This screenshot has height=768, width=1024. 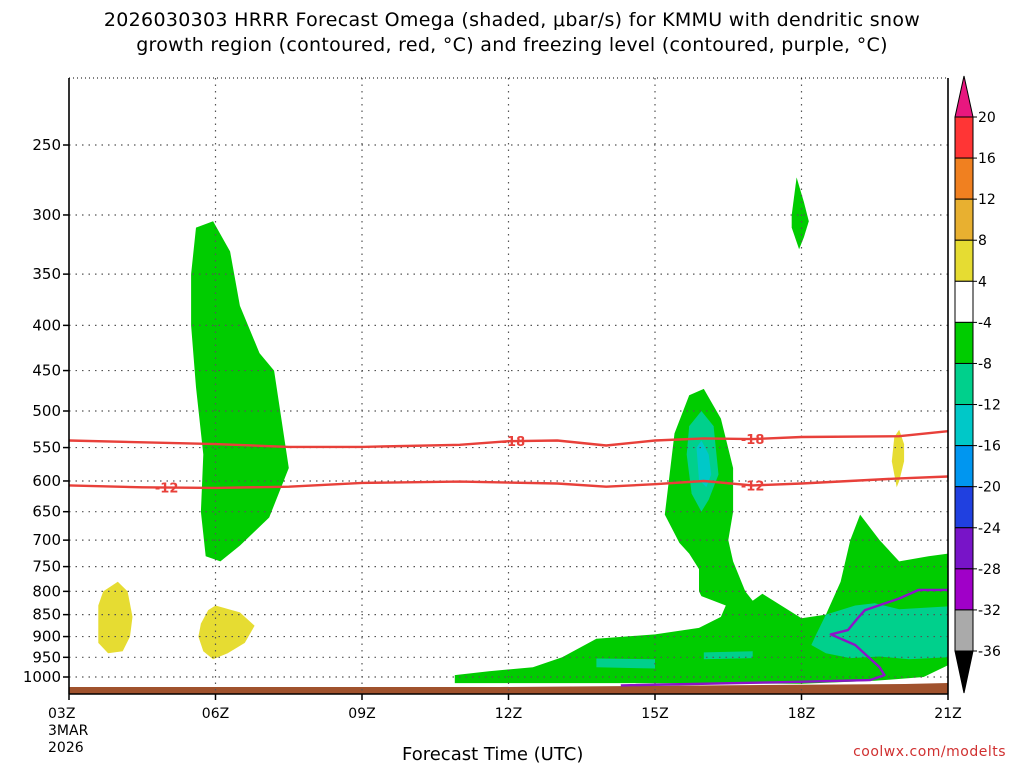 What do you see at coordinates (625, 663) in the screenshot?
I see `shaded-region-teal-14Z-low` at bounding box center [625, 663].